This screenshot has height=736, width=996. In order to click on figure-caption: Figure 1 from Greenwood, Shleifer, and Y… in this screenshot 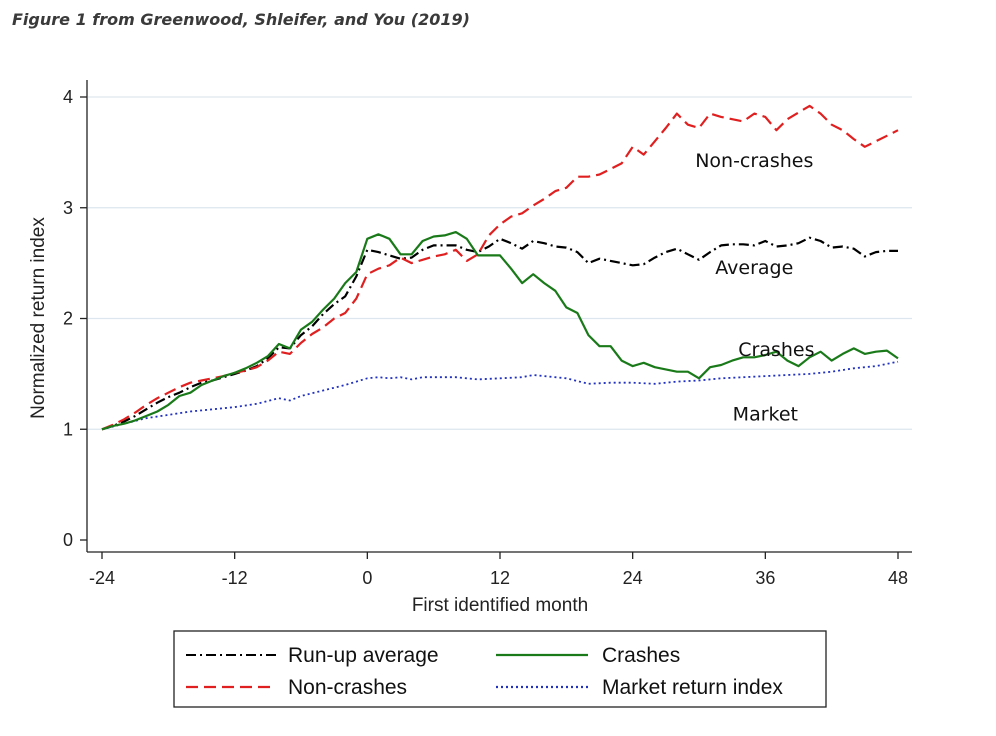, I will do `click(241, 19)`.